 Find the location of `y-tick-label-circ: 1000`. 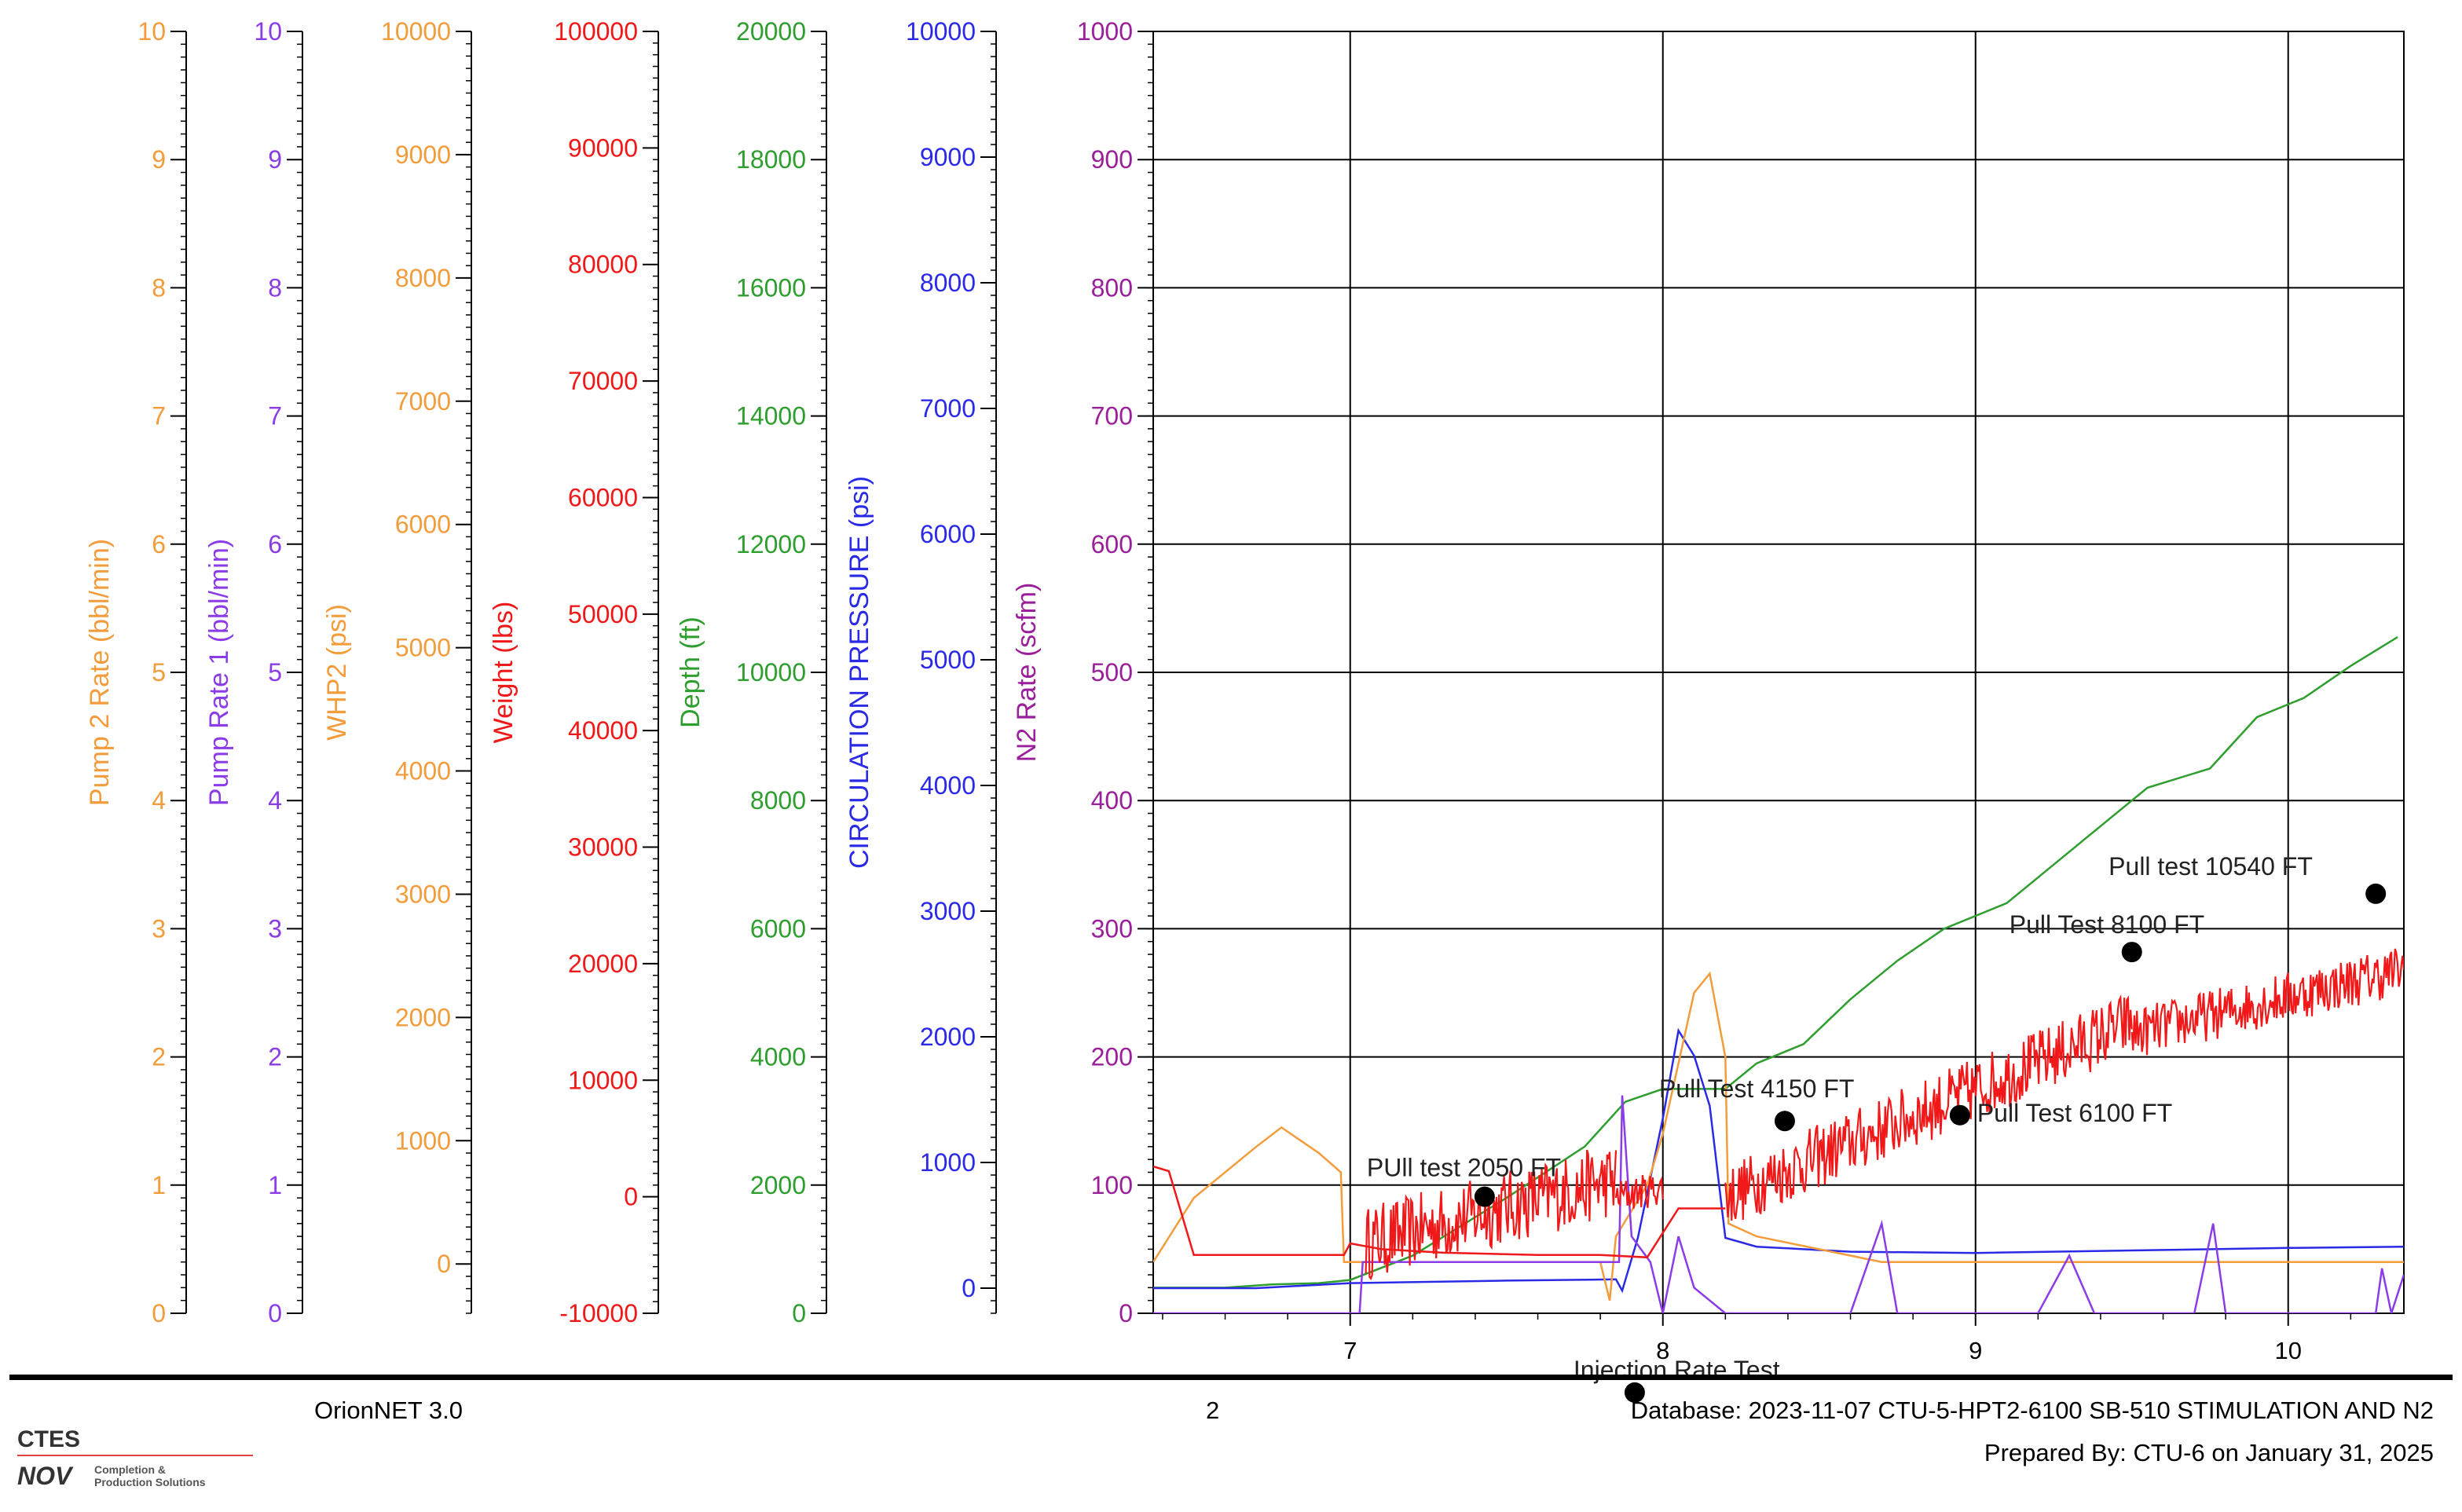

y-tick-label-circ: 1000 is located at coordinates (948, 1162).